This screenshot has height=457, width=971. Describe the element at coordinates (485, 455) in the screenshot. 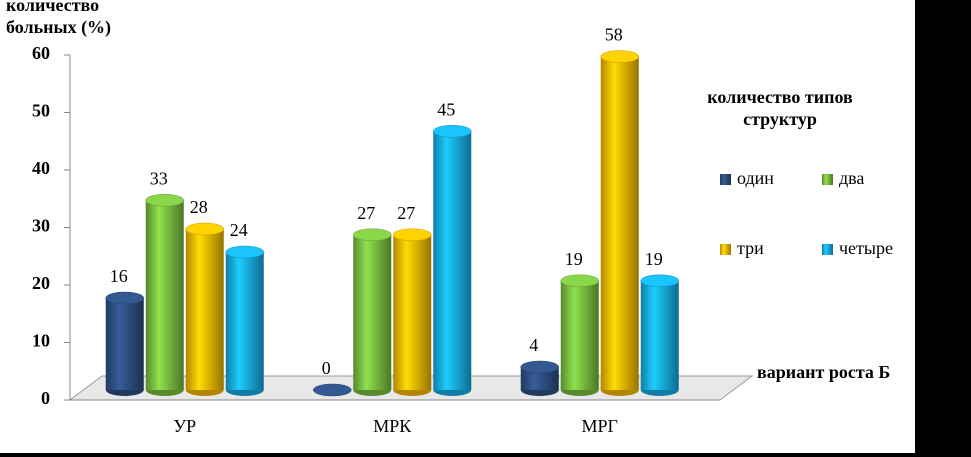

I see `black-band-bottom` at that location.